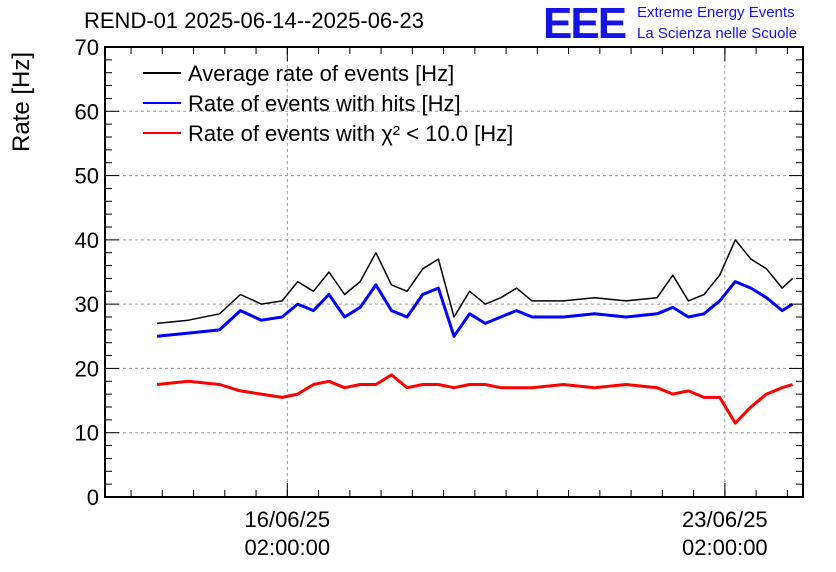 This screenshot has height=572, width=836. Describe the element at coordinates (21, 102) in the screenshot. I see `y-axis-label: Rate [Hz]` at that location.